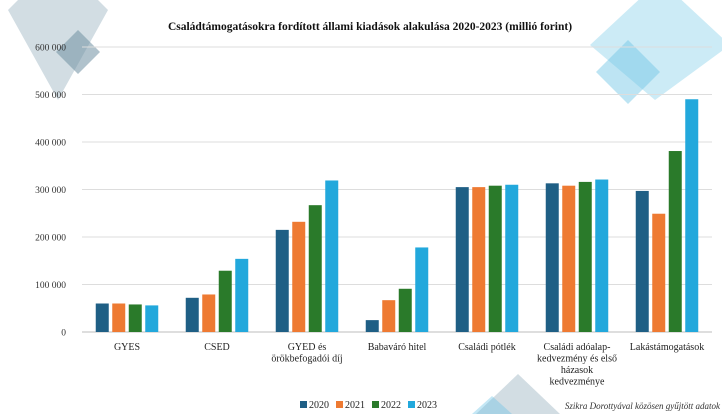 The height and width of the screenshot is (414, 722). What do you see at coordinates (578, 382) in the screenshot?
I see `x-category-label: kedvezménye` at bounding box center [578, 382].